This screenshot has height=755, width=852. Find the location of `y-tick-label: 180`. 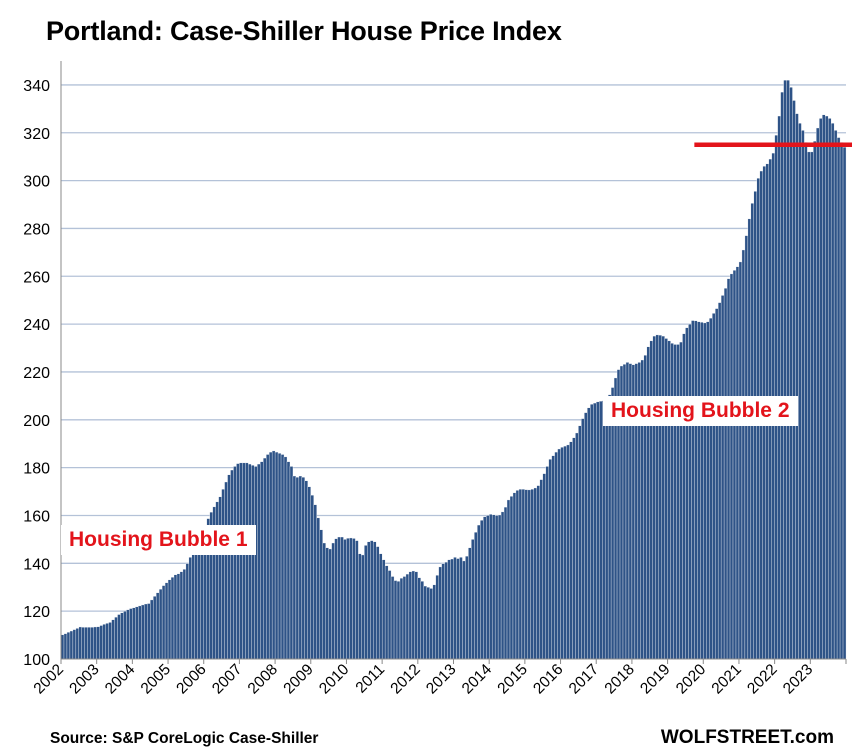

y-tick-label: 180 is located at coordinates (36, 469).